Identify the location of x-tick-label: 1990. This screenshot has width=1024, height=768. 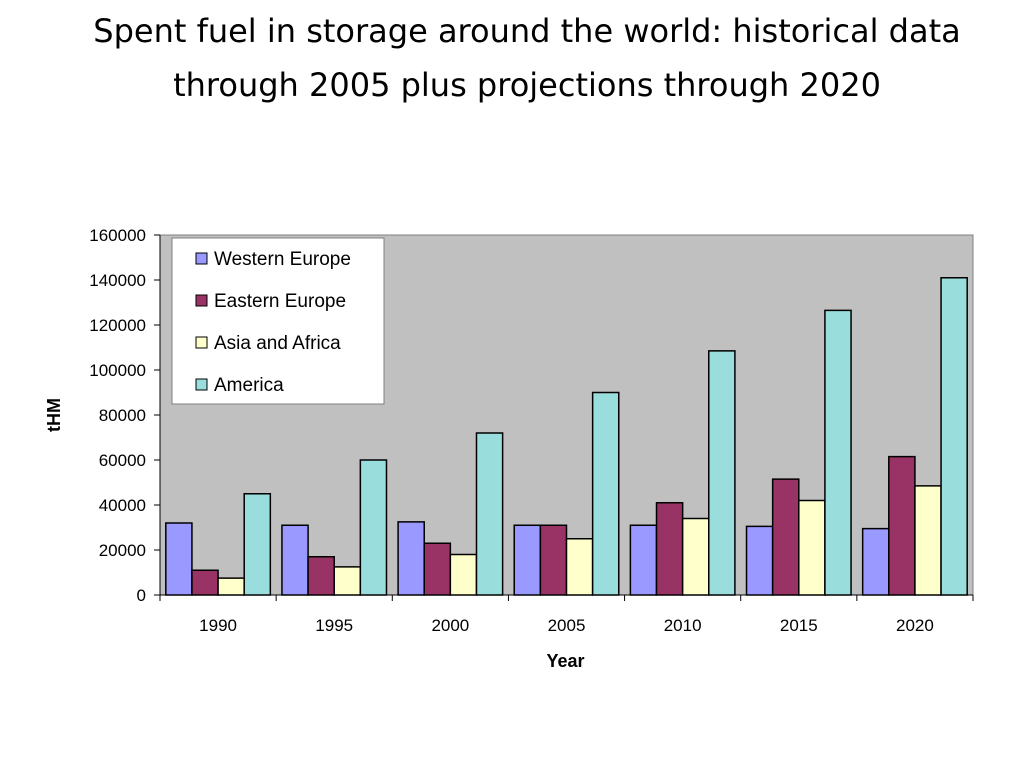
(218, 625).